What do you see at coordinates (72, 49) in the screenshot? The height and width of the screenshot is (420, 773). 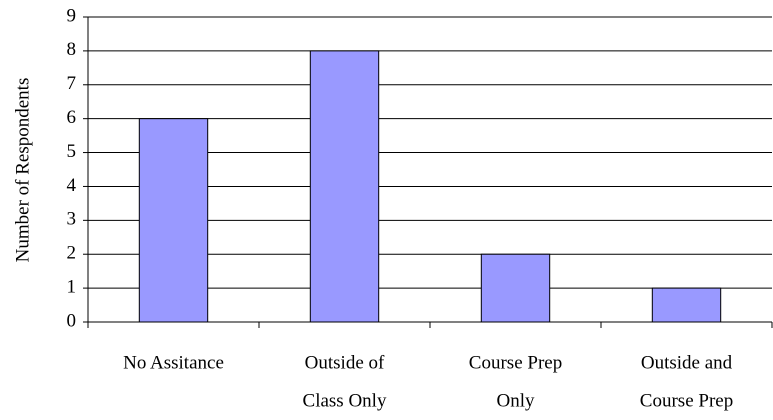 I see `y-tick-label: 8` at bounding box center [72, 49].